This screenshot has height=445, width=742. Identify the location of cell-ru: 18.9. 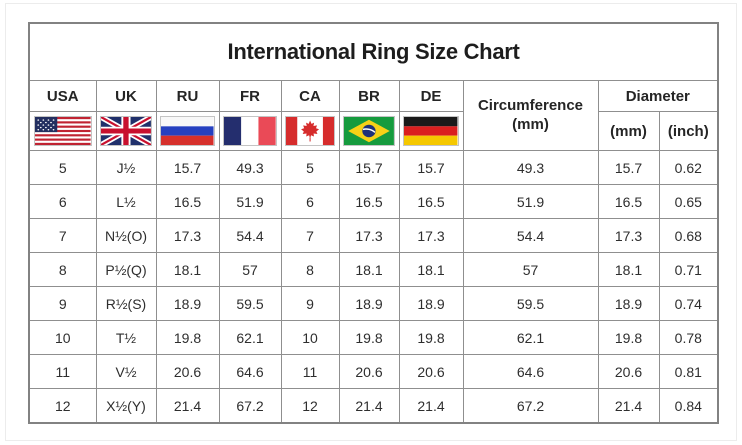
(187, 303).